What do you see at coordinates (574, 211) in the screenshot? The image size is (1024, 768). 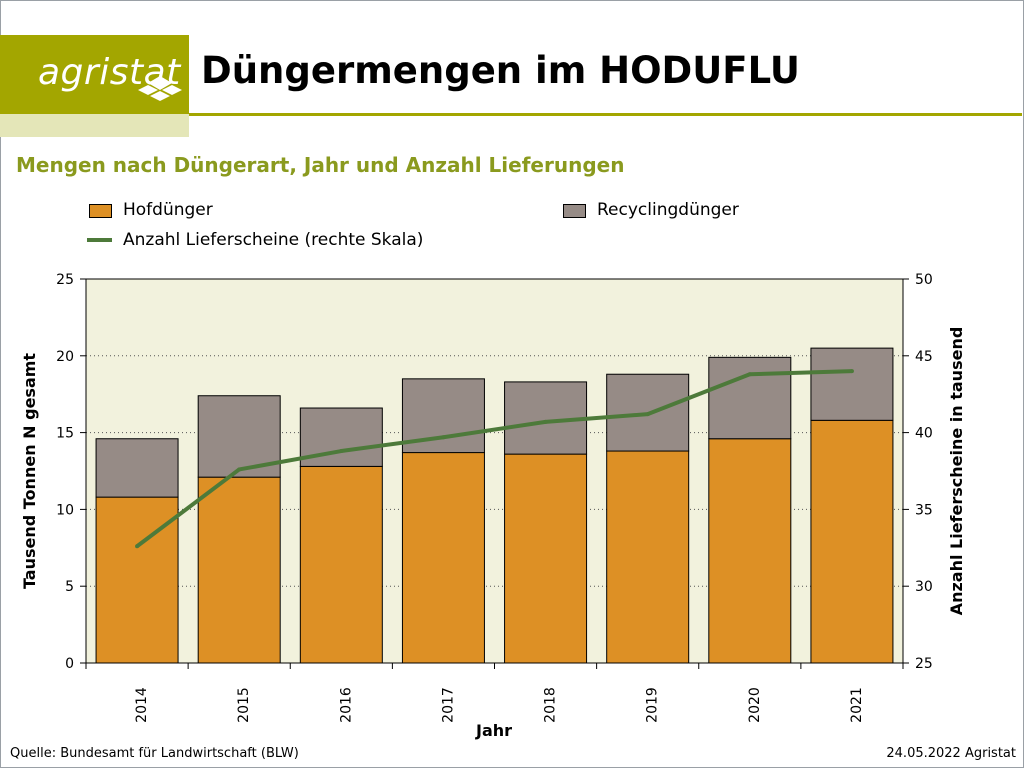 I see `legend-swatch-recycling` at bounding box center [574, 211].